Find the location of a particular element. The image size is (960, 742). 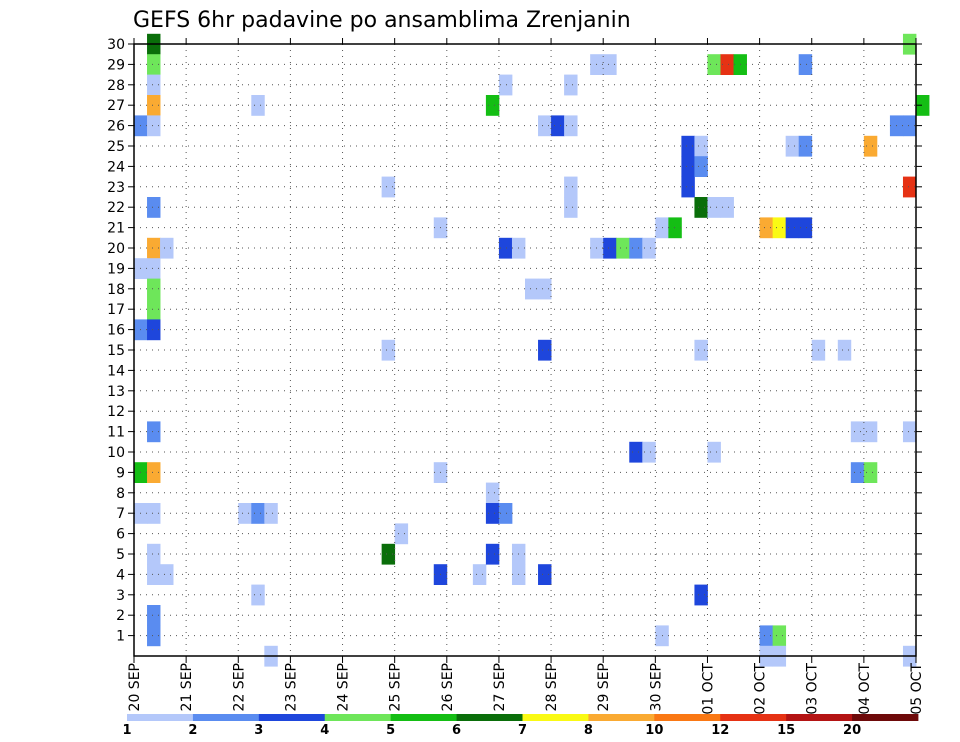

y-tick-label: 16 is located at coordinates (116, 331).